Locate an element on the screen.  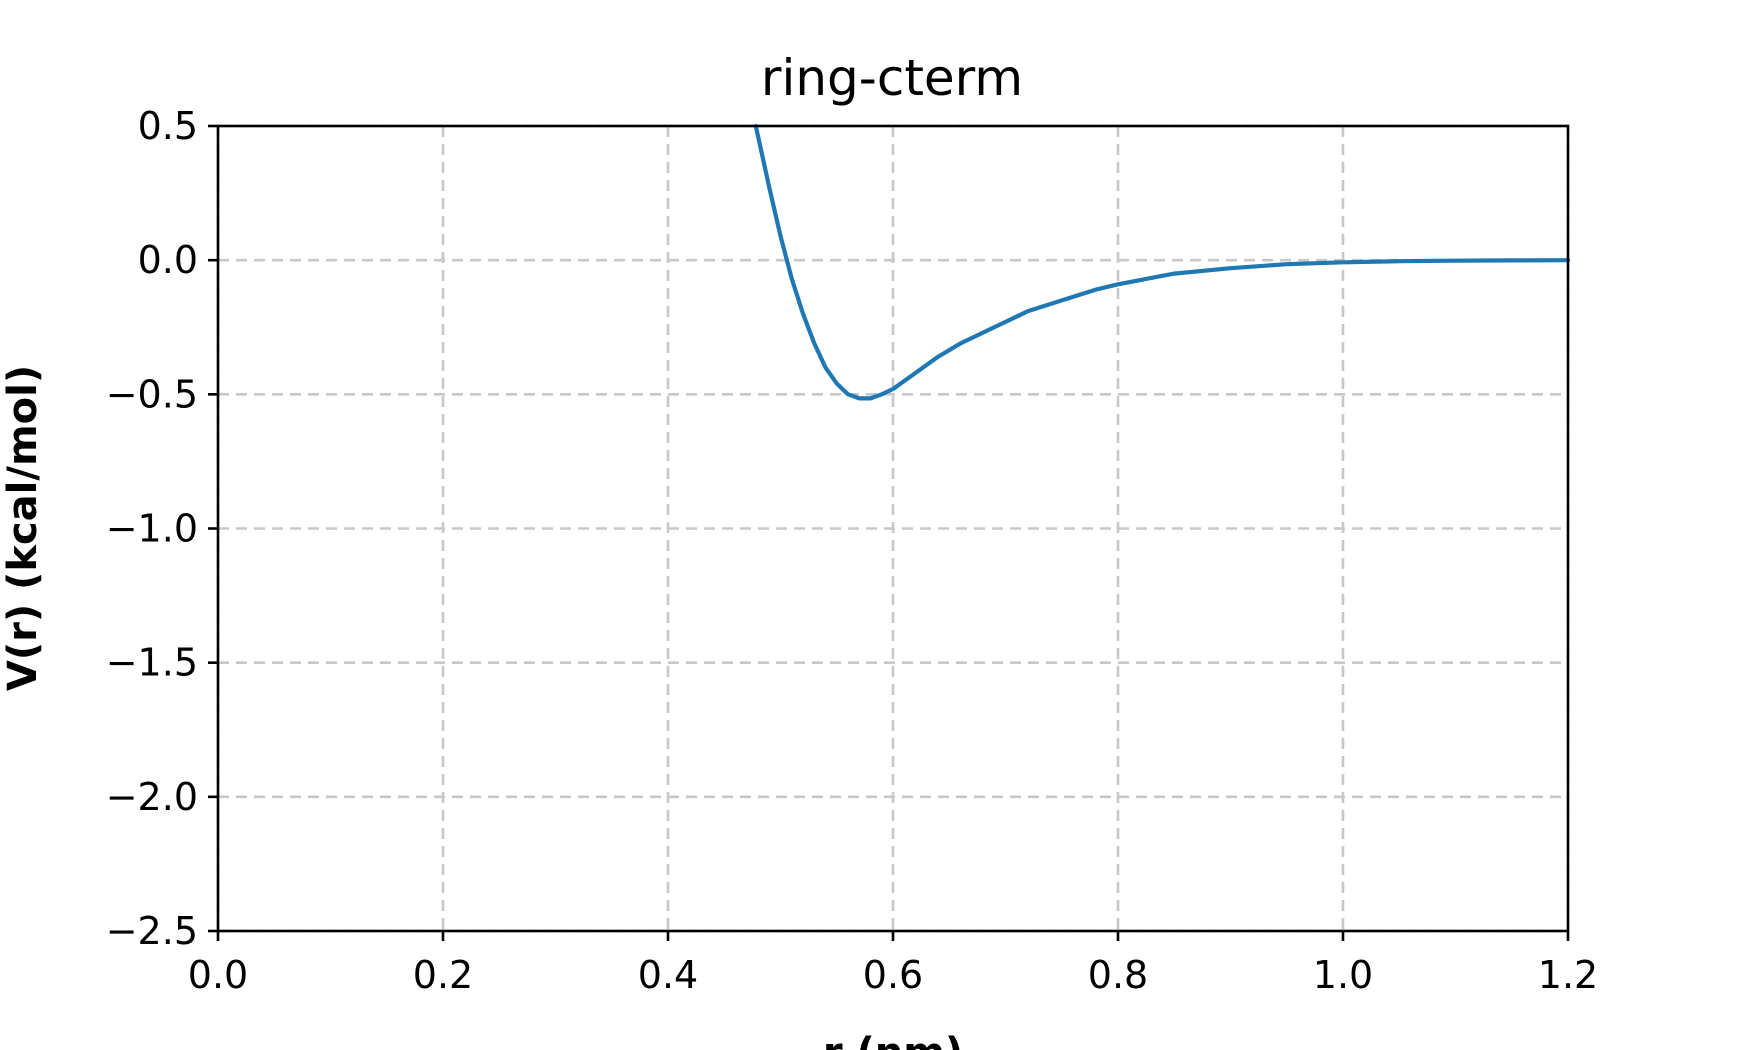
x-tick-label: 0.4 is located at coordinates (668, 975).